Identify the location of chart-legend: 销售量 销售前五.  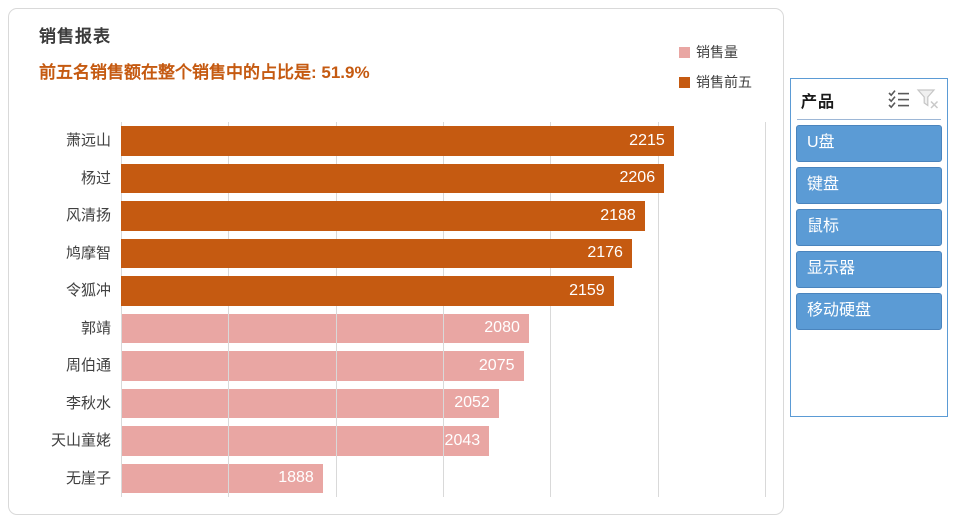
(715, 67).